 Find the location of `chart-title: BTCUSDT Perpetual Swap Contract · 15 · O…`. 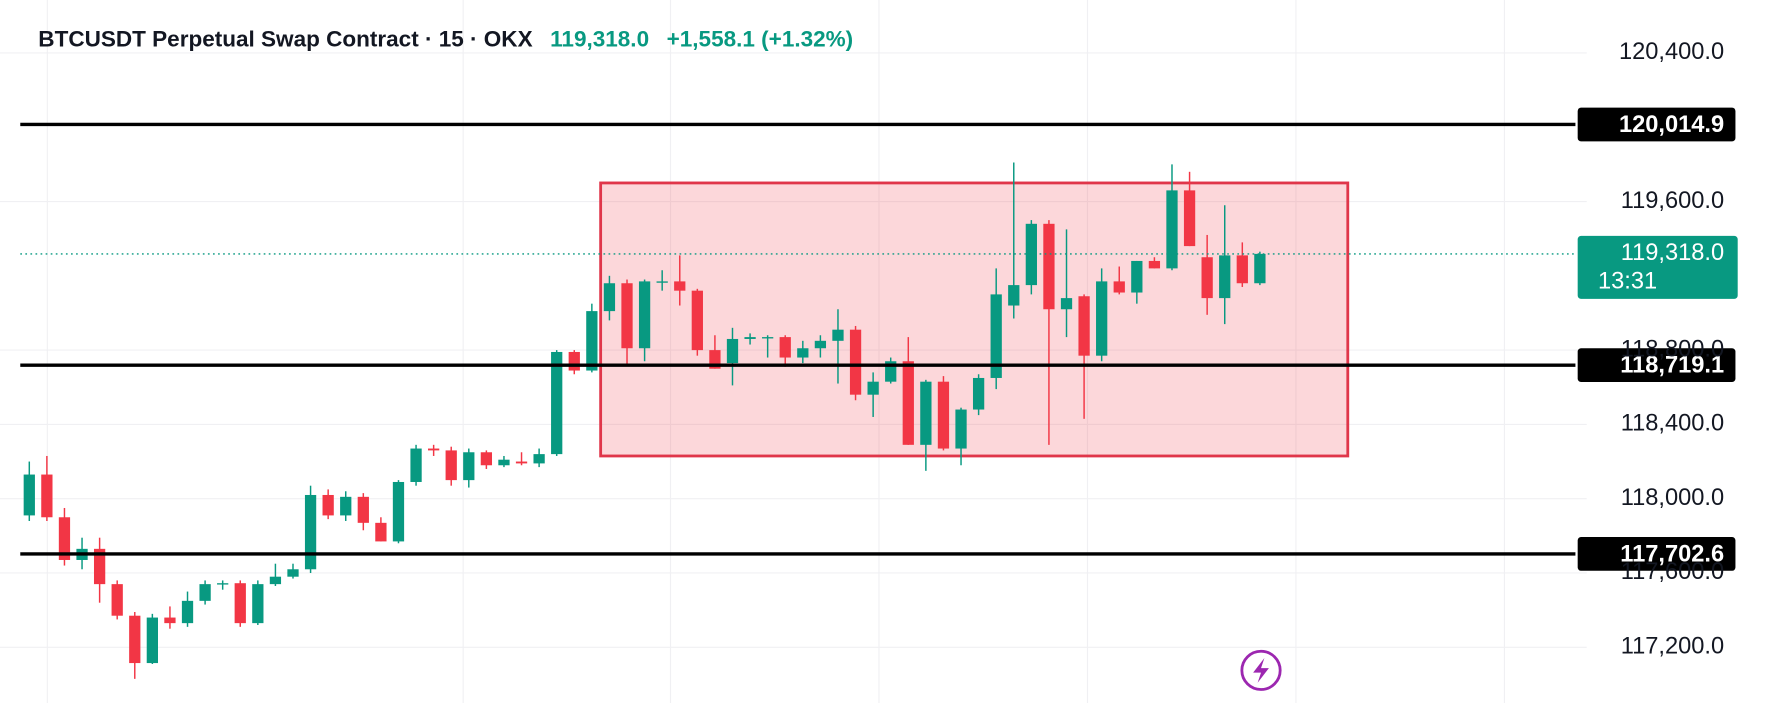

chart-title: BTCUSDT Perpetual Swap Contract · 15 · O… is located at coordinates (445, 38).